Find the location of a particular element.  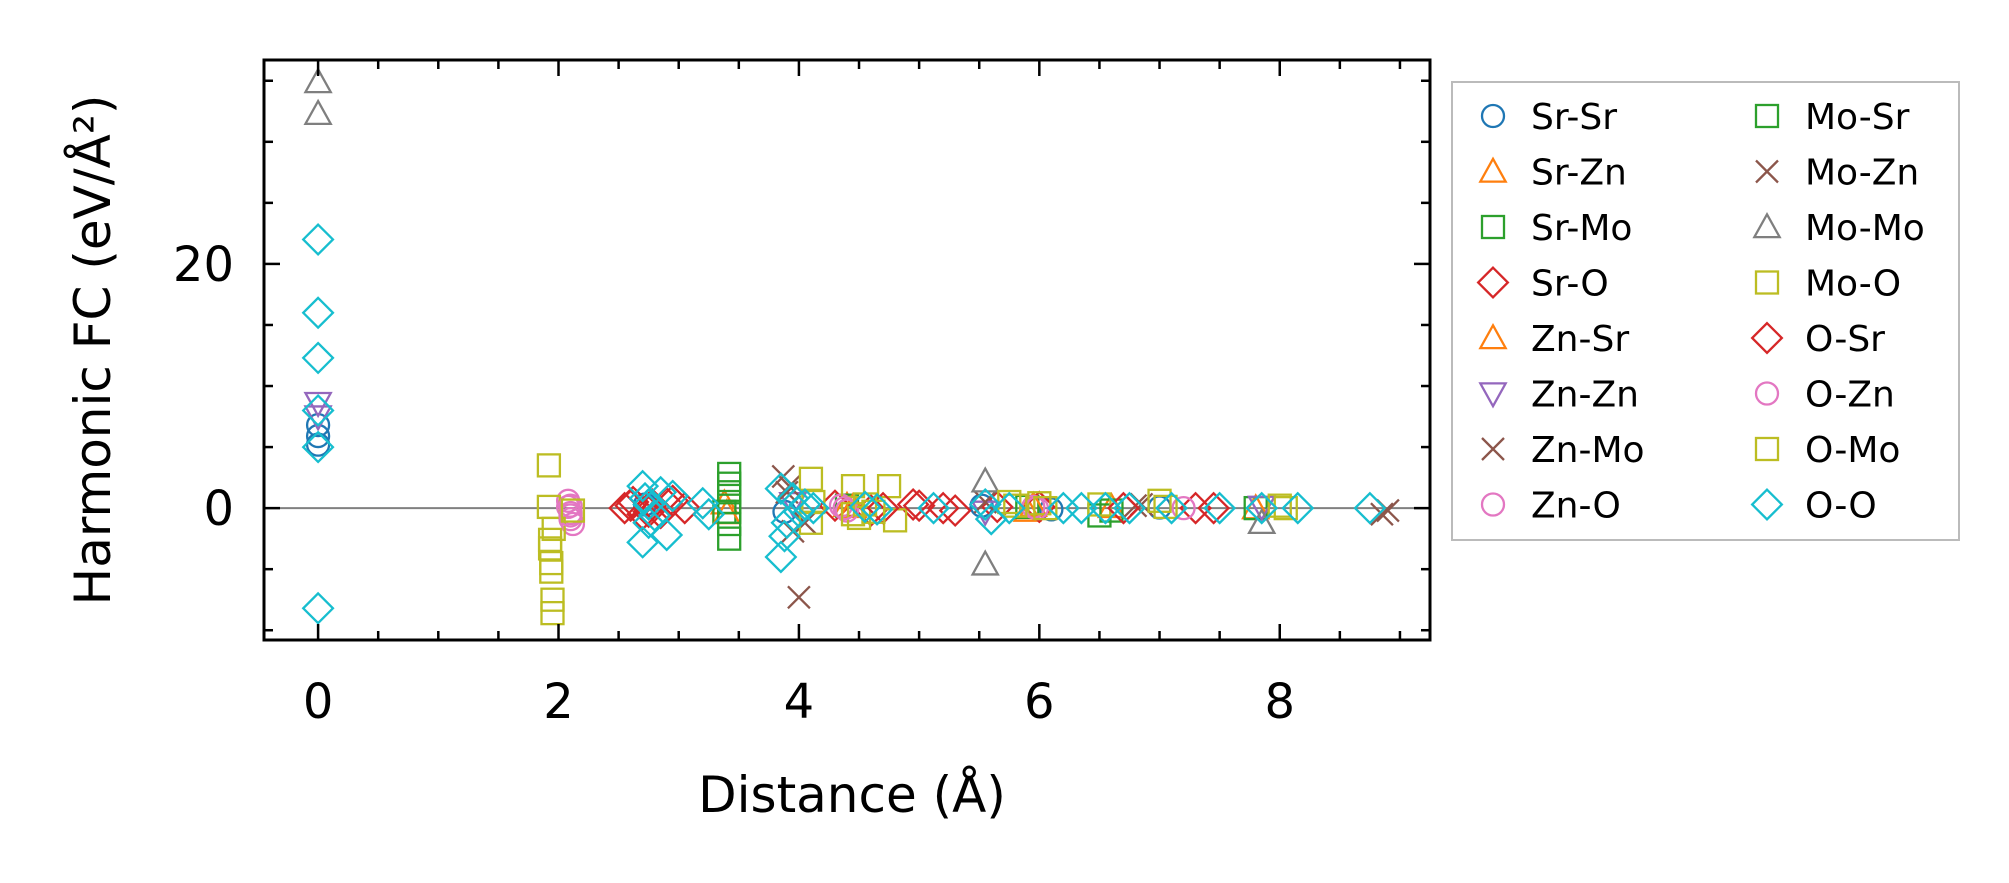

legend-label: Sr-Sr is located at coordinates (1574, 117).